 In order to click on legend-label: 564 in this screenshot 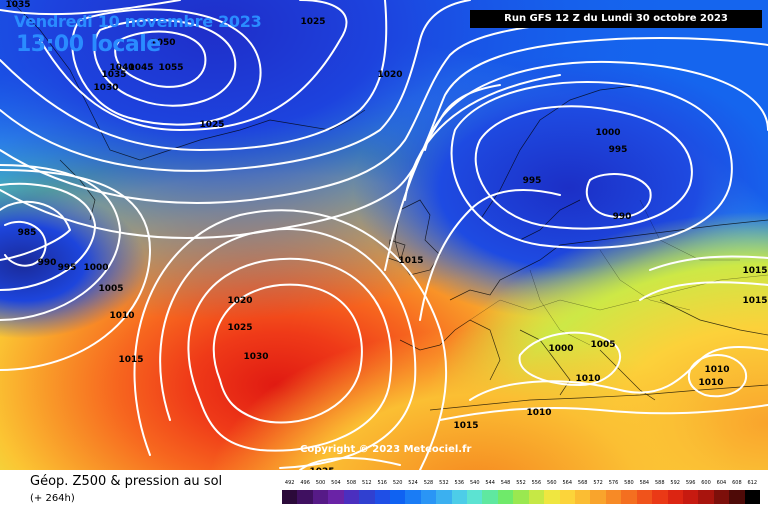, I will do `click(567, 483)`.